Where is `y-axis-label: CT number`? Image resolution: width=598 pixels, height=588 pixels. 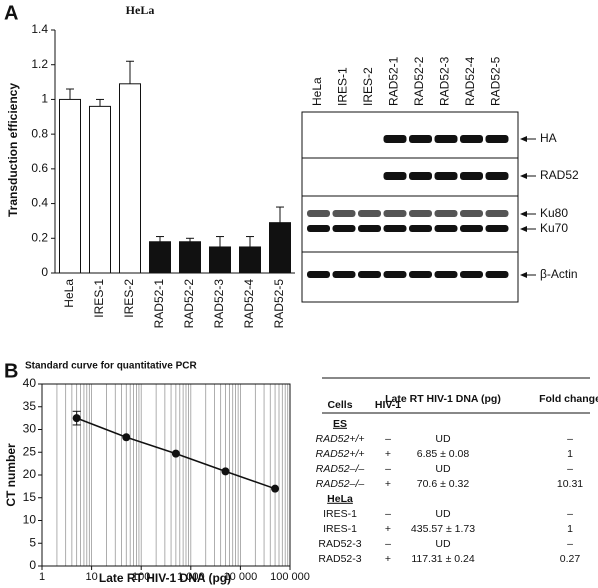 y-axis-label: CT number is located at coordinates (11, 475).